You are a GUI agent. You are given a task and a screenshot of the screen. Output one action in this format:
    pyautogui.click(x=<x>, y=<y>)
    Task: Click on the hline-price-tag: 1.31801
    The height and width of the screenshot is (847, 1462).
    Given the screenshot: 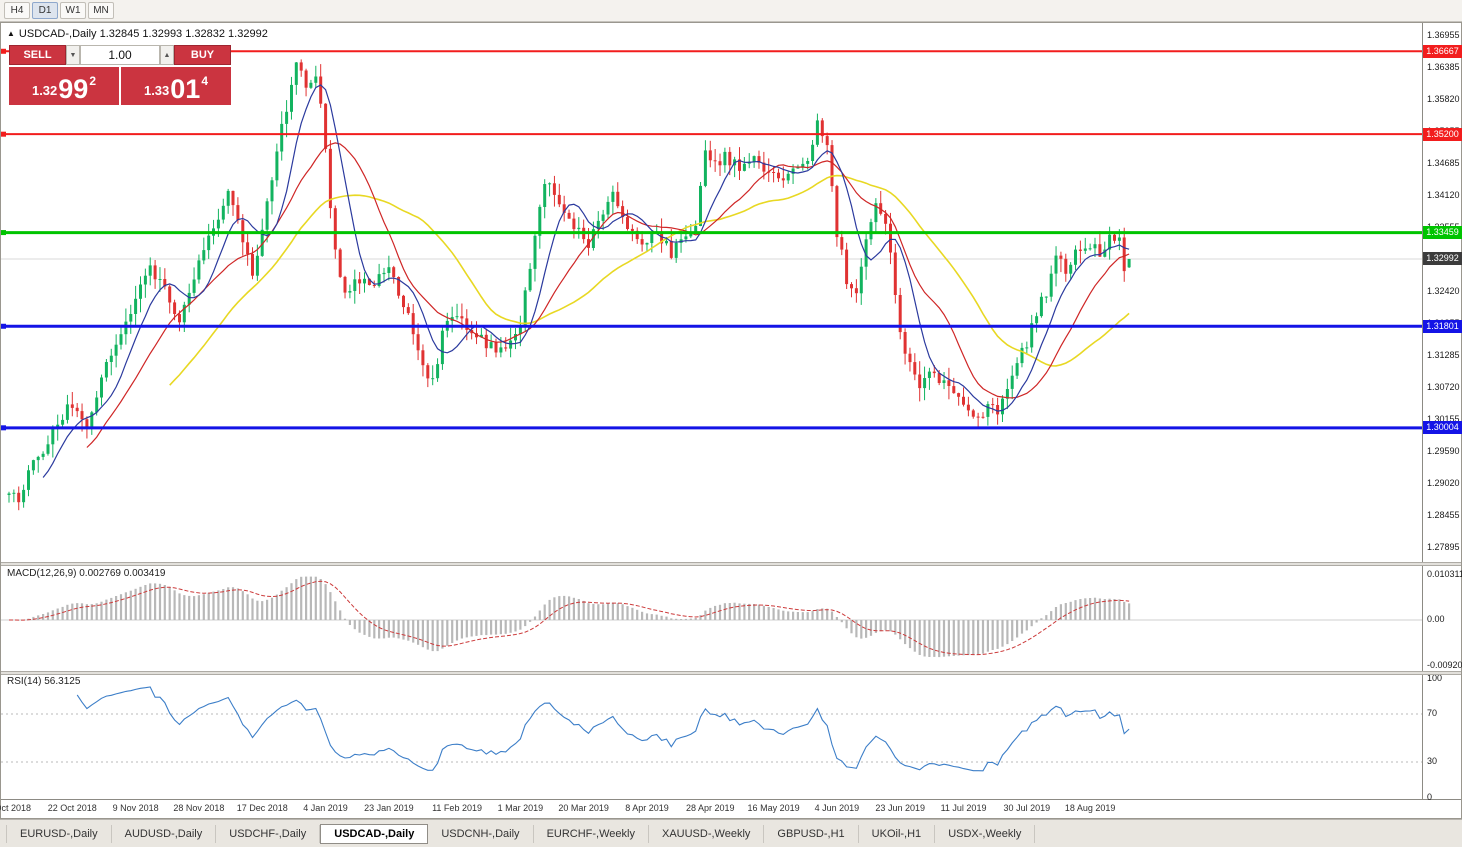 What is the action you would take?
    pyautogui.click(x=1442, y=326)
    